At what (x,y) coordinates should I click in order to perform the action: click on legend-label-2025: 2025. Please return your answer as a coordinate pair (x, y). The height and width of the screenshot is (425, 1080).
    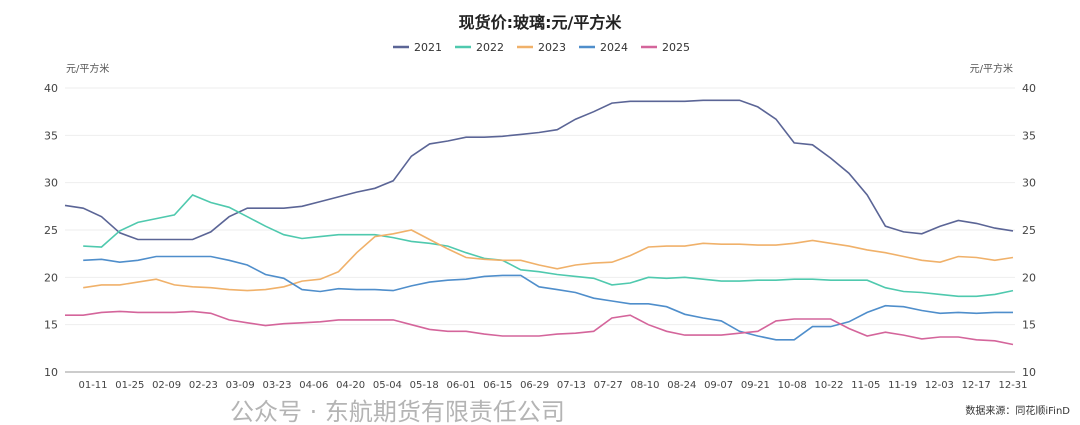
    Looking at the image, I should click on (676, 47).